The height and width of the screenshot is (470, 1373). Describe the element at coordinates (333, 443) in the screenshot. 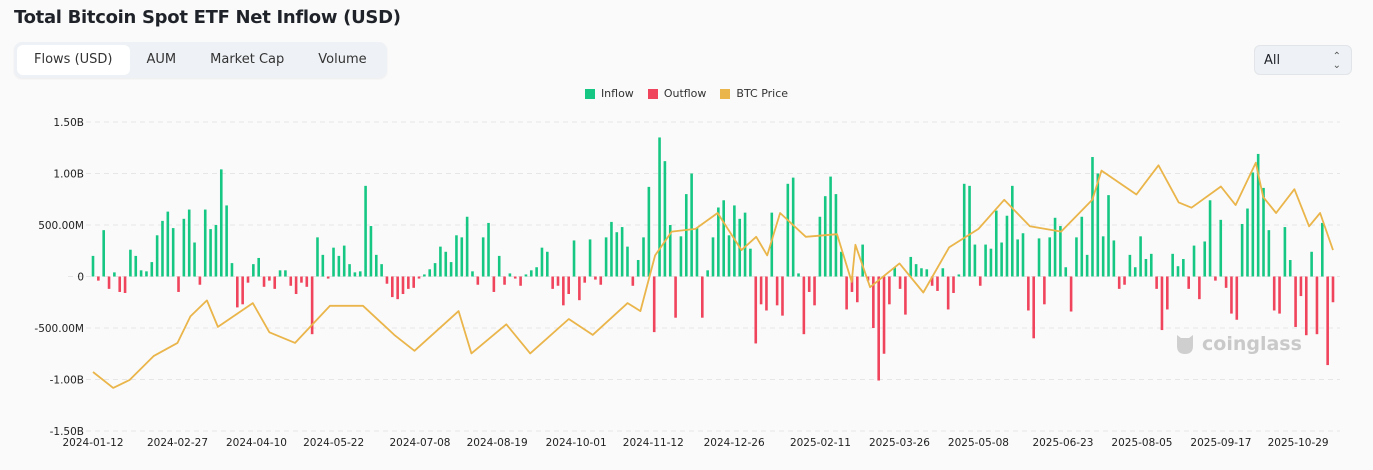

I see `x-tick-label: 2024-05-22` at that location.